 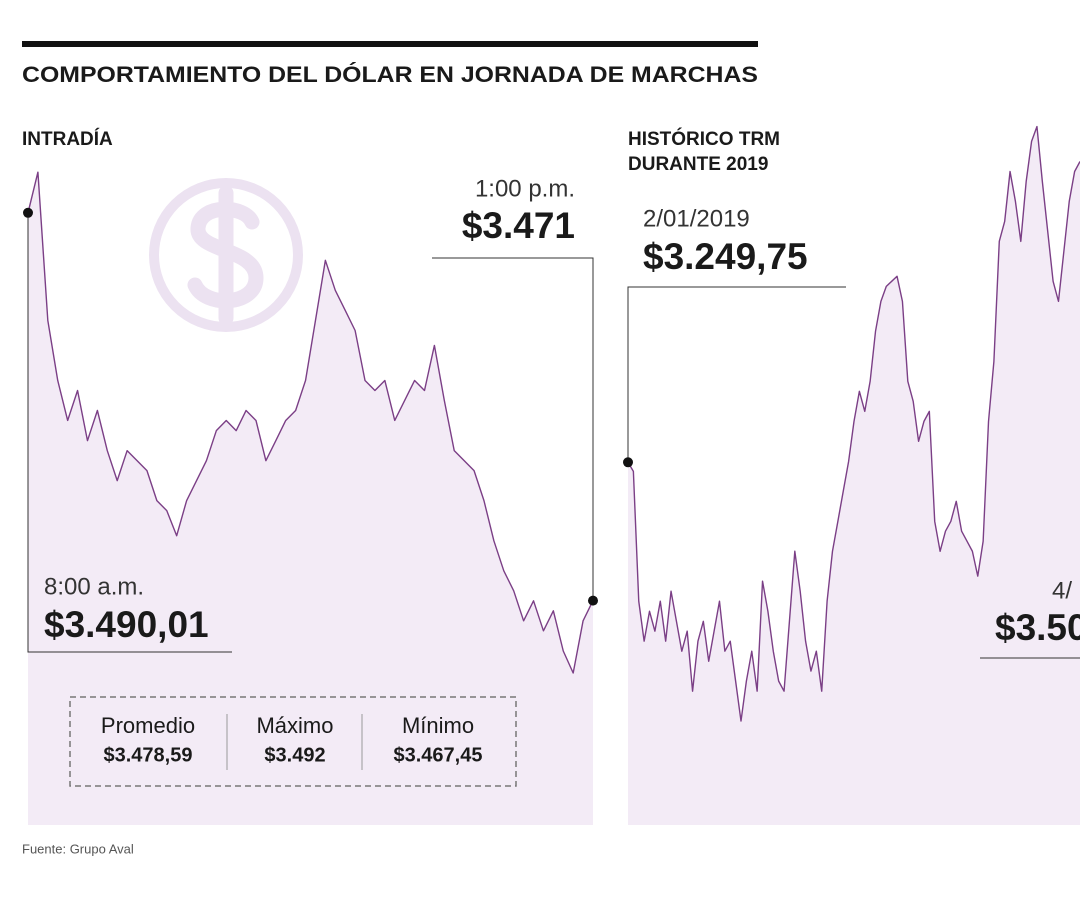 What do you see at coordinates (698, 164) in the screenshot?
I see `chart-title: DURANTE 2019` at bounding box center [698, 164].